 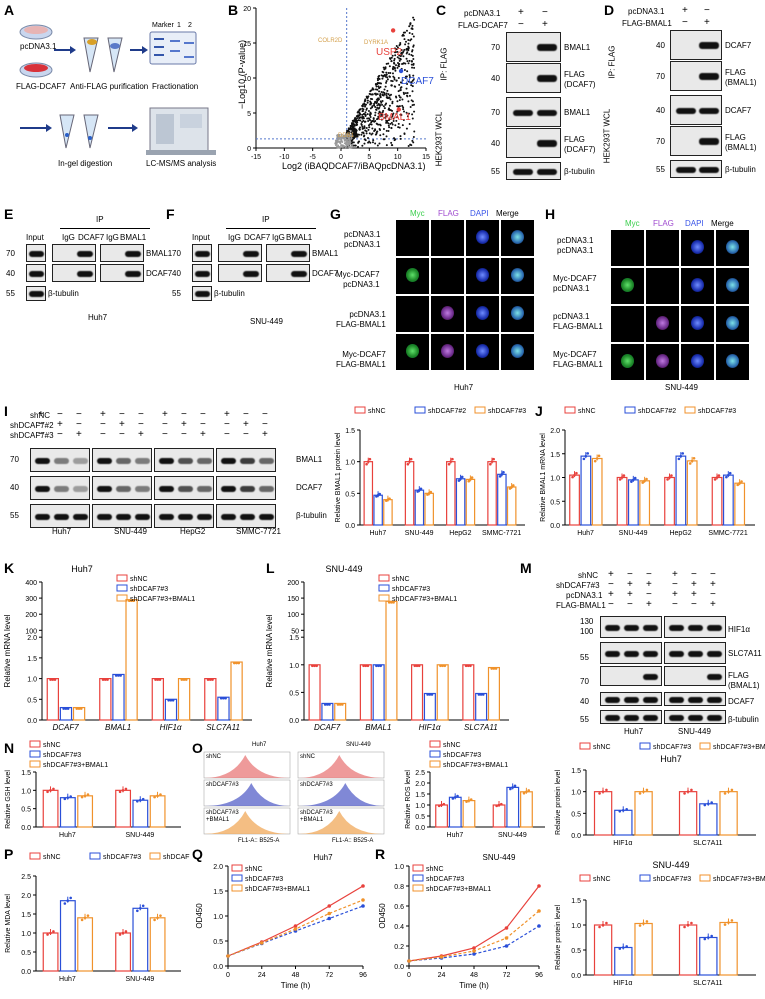 What do you see at coordinates (394, 117) in the screenshot?
I see `volcano-gene-bmal1: BMAL1` at bounding box center [394, 117].